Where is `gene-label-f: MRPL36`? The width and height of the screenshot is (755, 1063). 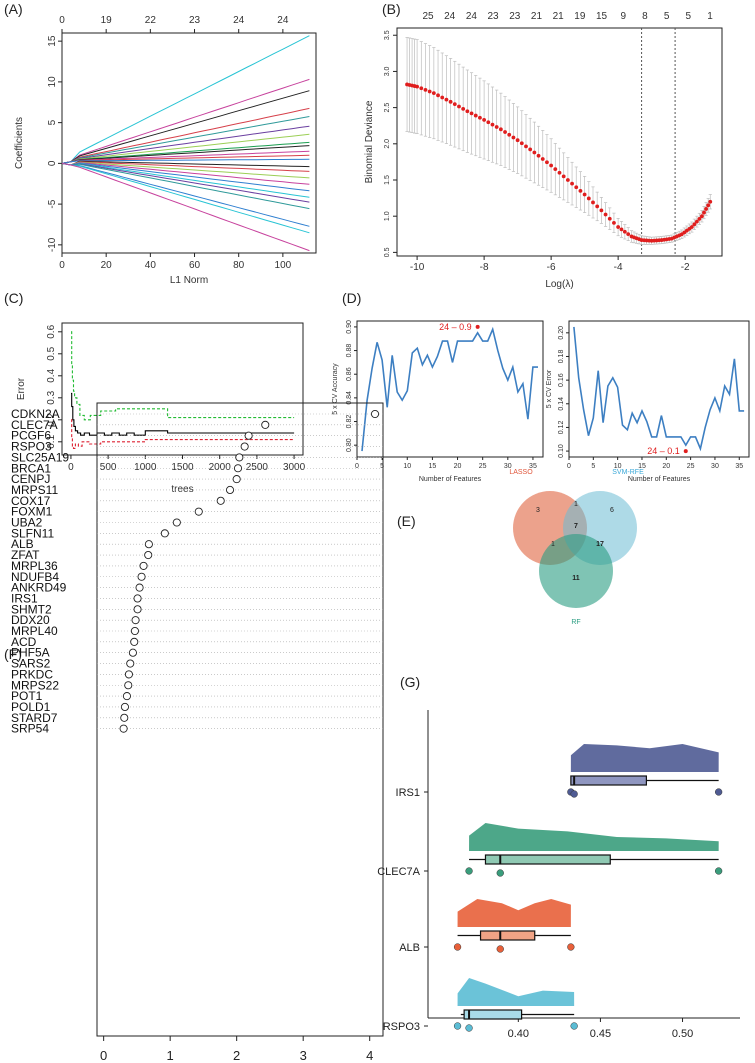 gene-label-f: MRPL36 is located at coordinates (34, 566).